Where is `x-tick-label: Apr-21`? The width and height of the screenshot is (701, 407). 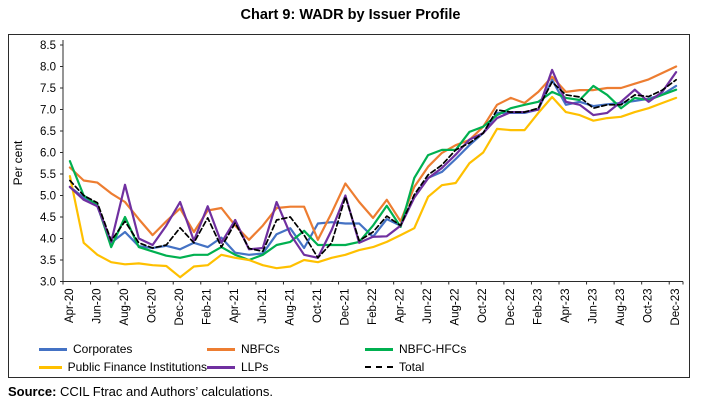 x-tick-label: Apr-21 is located at coordinates (235, 306).